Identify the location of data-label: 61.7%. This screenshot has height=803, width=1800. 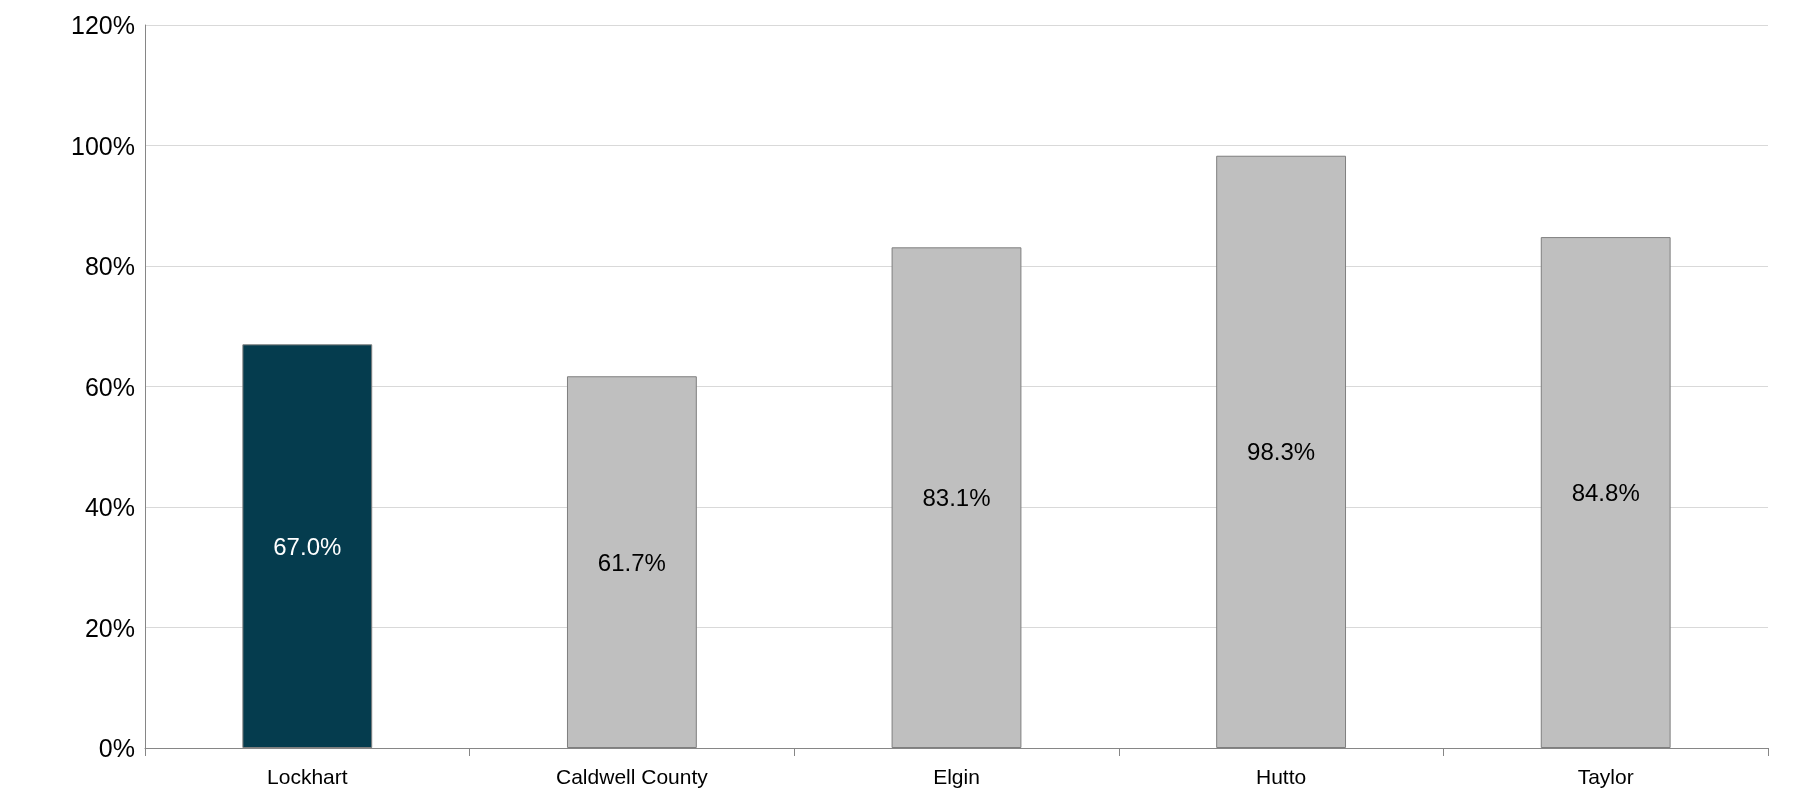
(631, 562).